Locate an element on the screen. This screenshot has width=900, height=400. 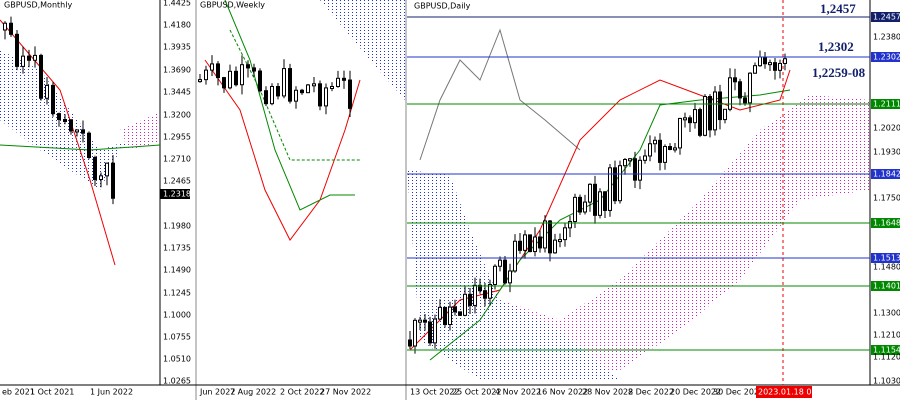
price-label: 1.3445 is located at coordinates (177, 92).